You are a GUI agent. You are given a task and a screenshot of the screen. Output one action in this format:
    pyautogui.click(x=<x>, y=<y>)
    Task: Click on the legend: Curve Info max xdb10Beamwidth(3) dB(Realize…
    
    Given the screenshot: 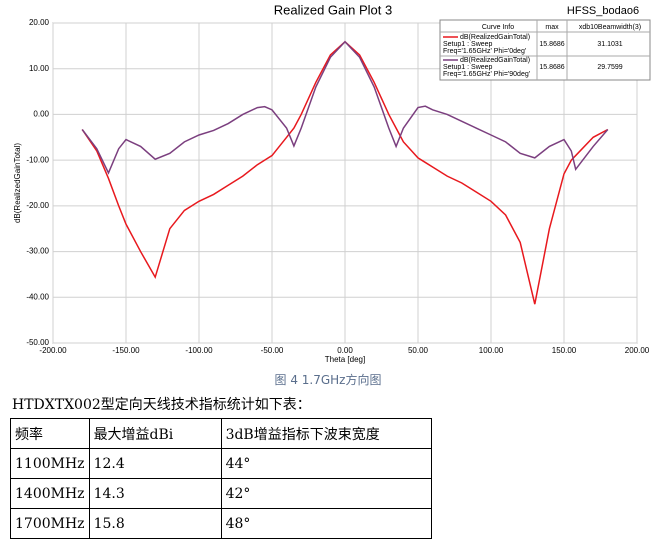 What is the action you would take?
    pyautogui.click(x=545, y=50)
    